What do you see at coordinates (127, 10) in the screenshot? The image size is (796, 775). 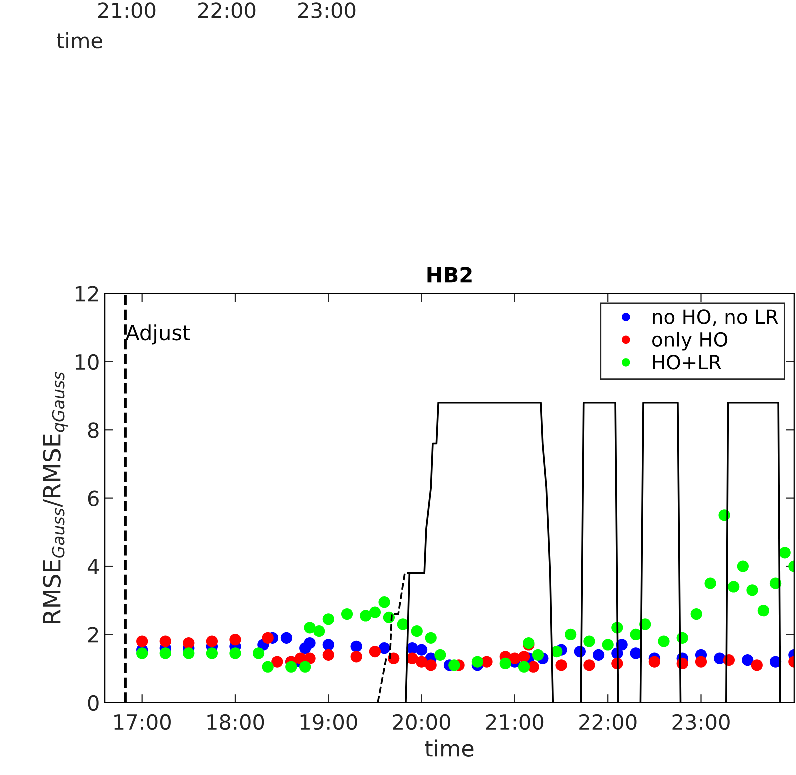 I see `text: 21:00` at bounding box center [127, 10].